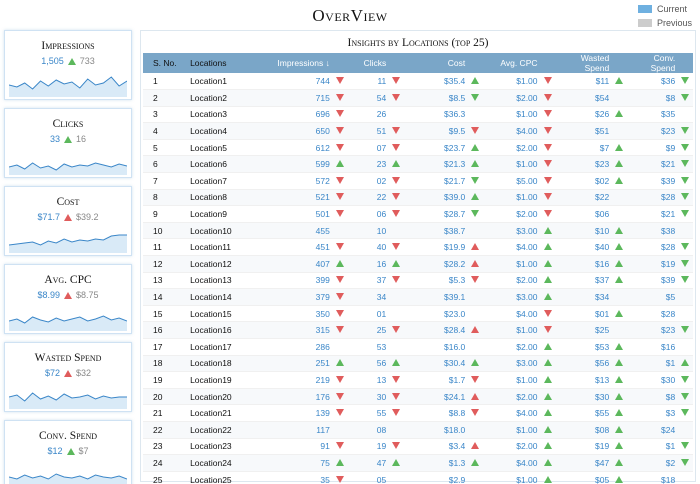 The image size is (700, 484). Describe the element at coordinates (369, 164) in the screenshot. I see `cell-clicks: 23` at that location.